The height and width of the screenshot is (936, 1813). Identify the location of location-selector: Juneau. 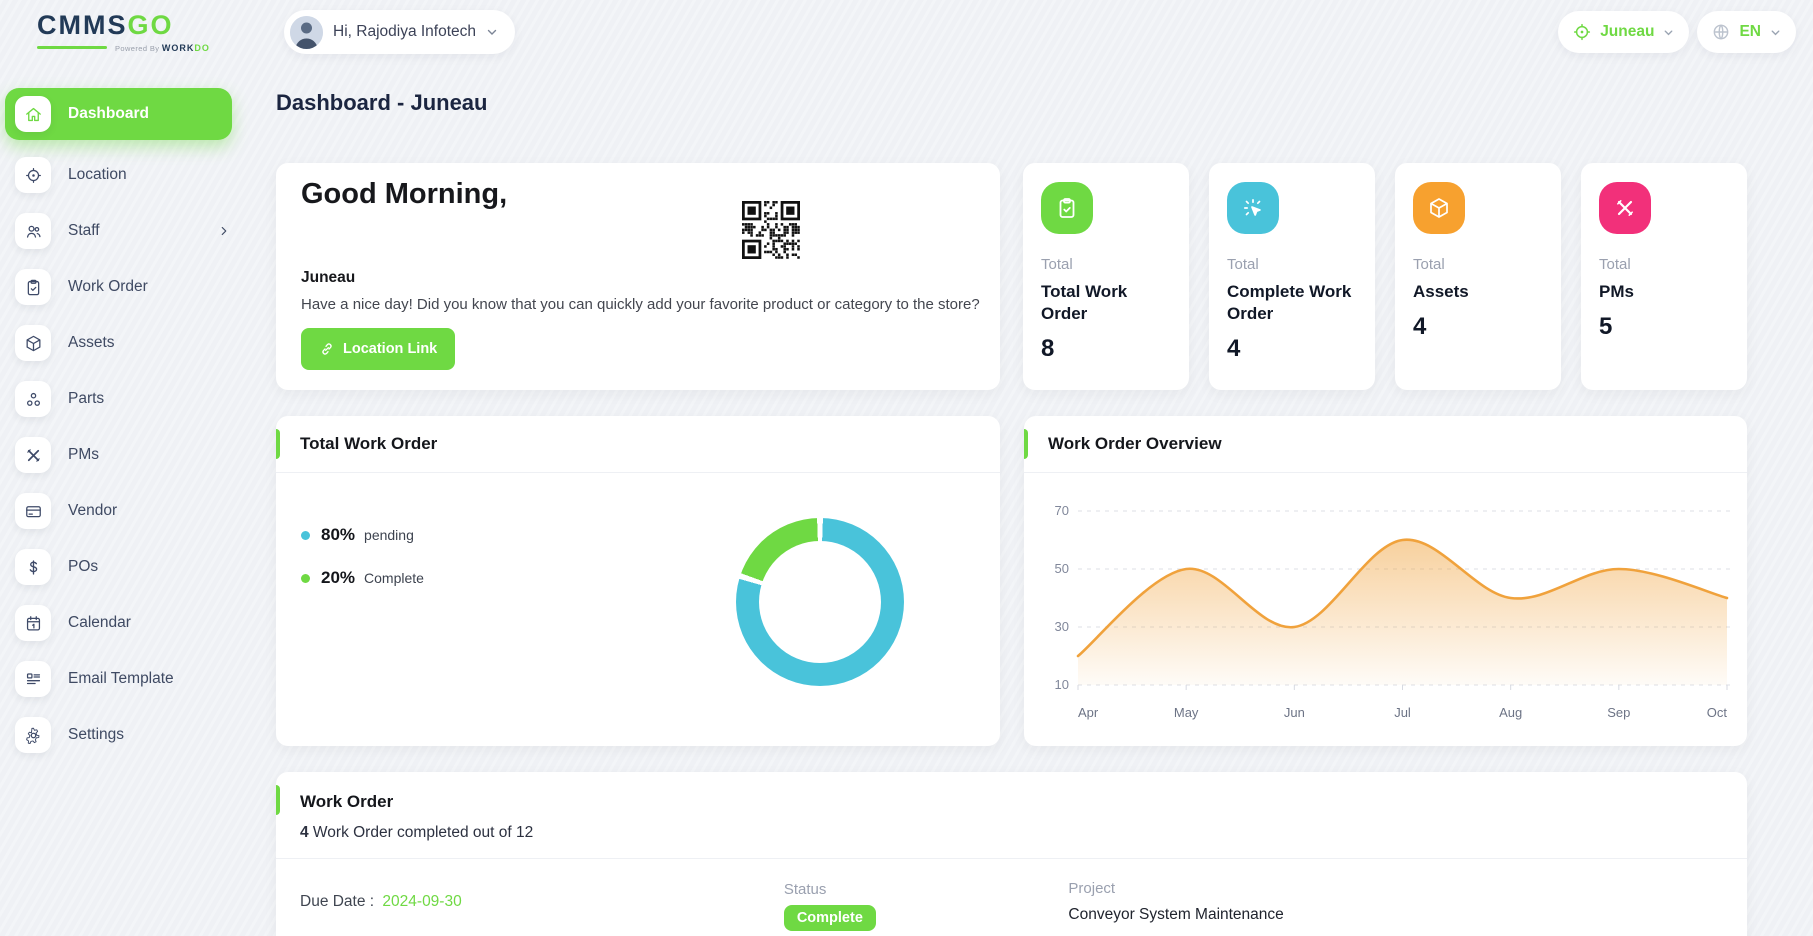
(1624, 32).